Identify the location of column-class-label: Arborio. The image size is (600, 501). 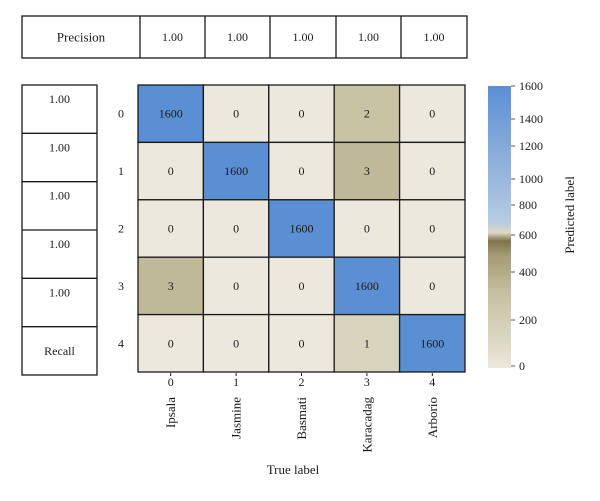
(432, 417).